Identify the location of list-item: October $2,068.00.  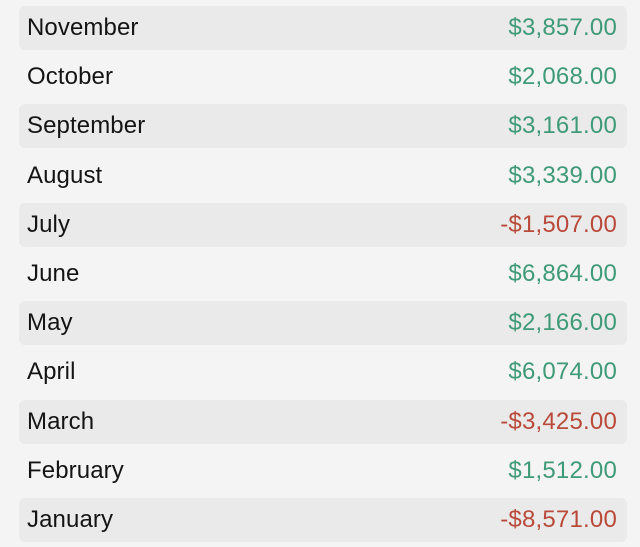
(323, 77).